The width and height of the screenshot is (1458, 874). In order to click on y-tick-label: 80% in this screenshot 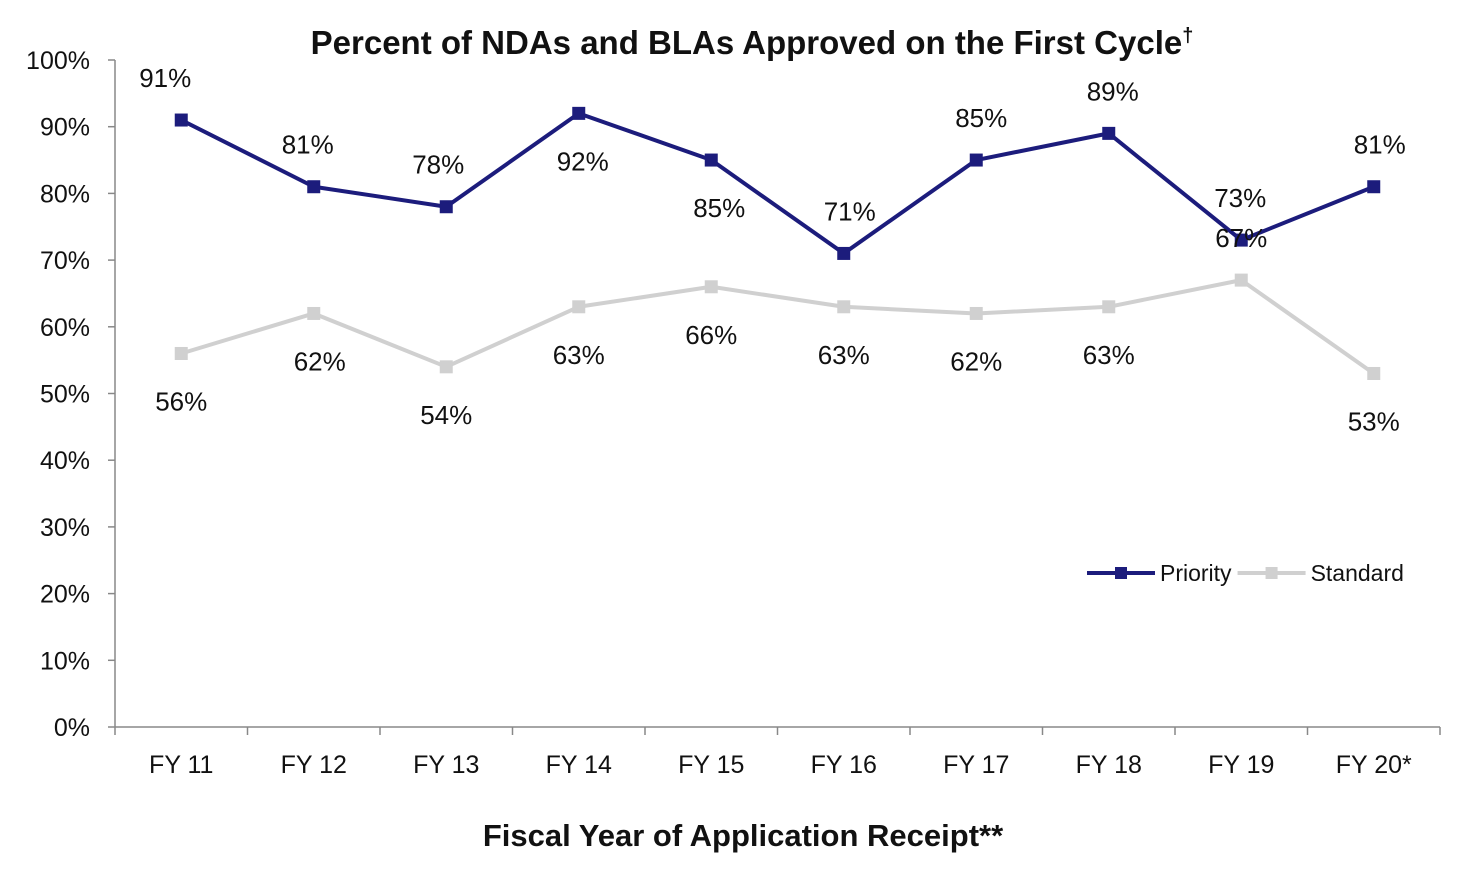, I will do `click(65, 194)`.